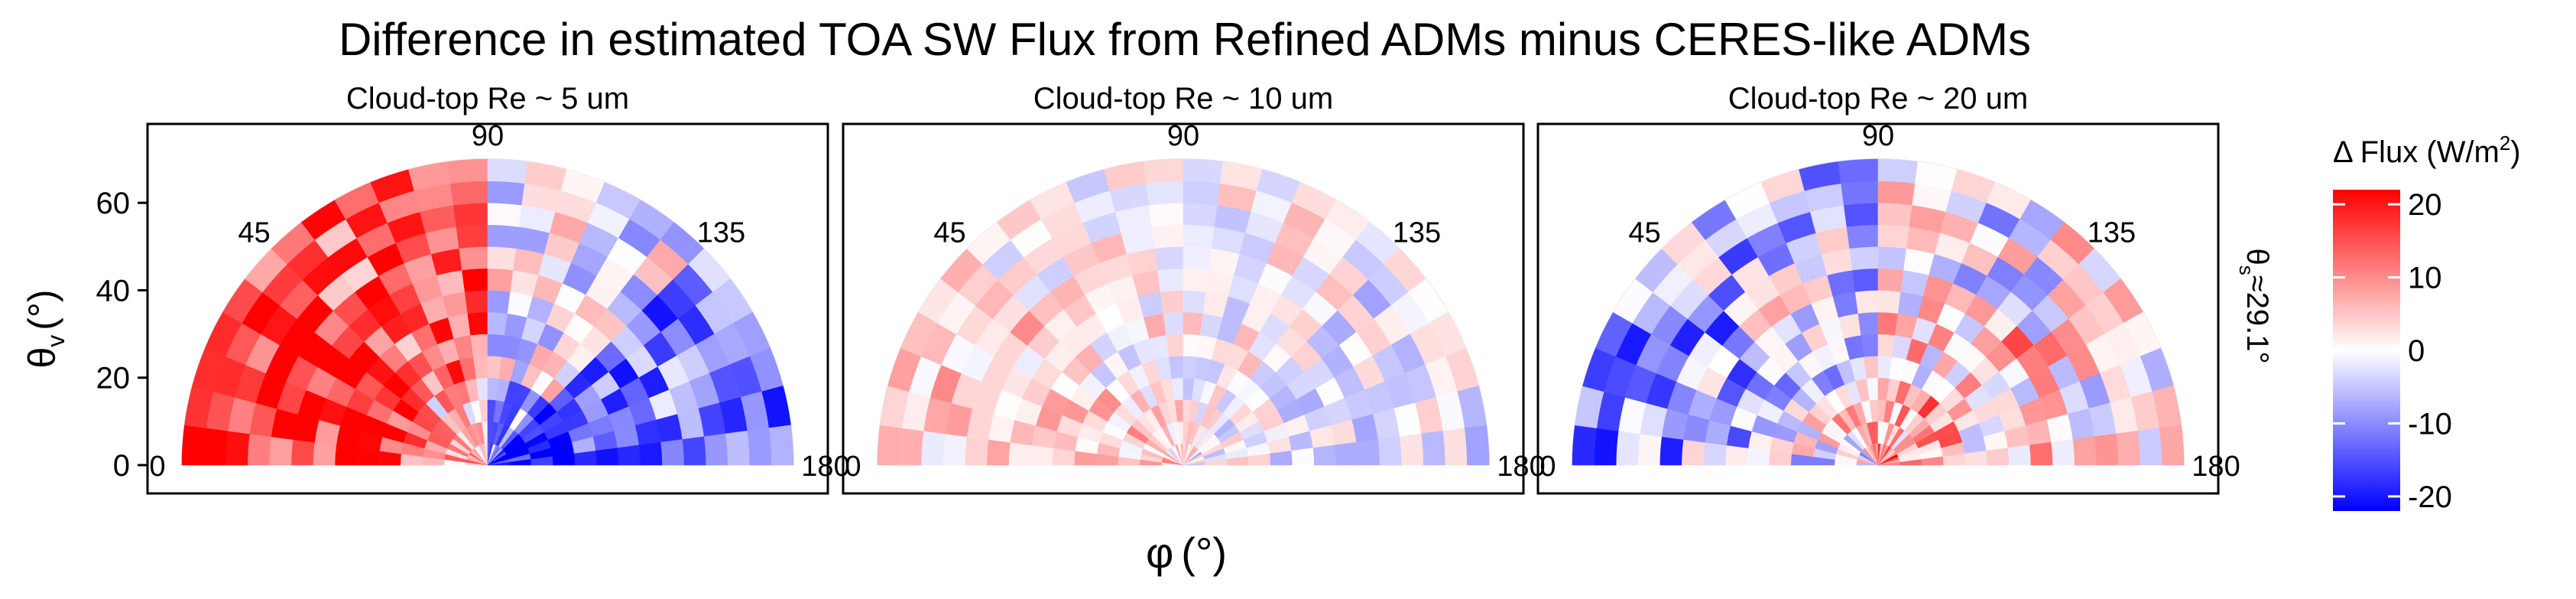 This screenshot has width=2576, height=599. I want to click on theta-tick-label: 20, so click(114, 379).